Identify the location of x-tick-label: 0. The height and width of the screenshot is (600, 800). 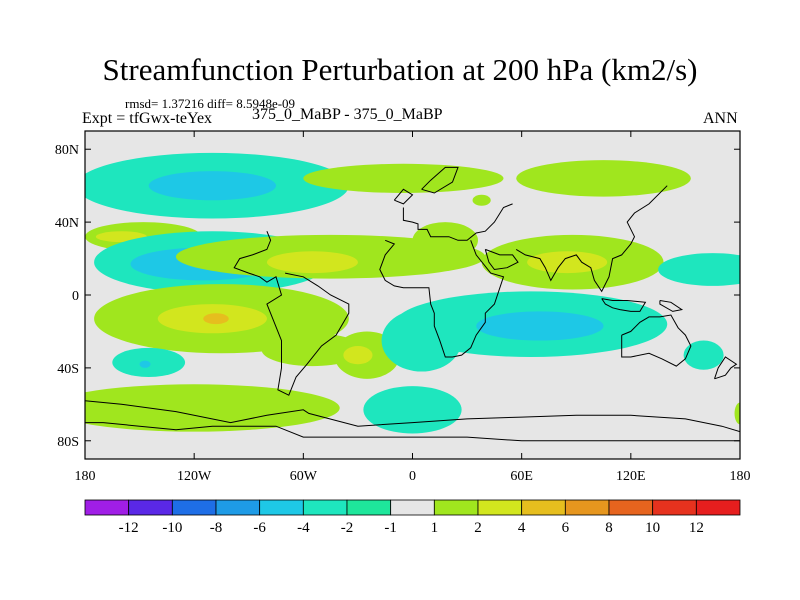
(412, 476).